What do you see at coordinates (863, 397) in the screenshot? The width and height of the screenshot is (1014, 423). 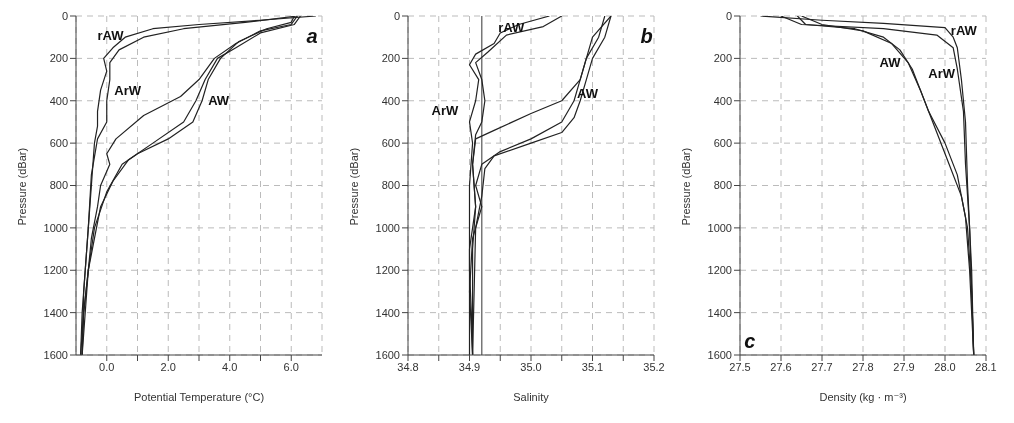 I see `x-axis-title: Density (kg · m⁻³)` at bounding box center [863, 397].